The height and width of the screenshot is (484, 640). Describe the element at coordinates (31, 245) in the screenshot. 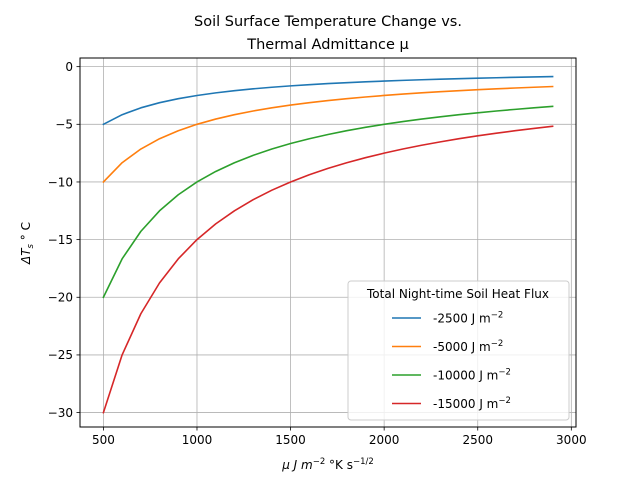

I see `y-axis-label-sub: s` at that location.